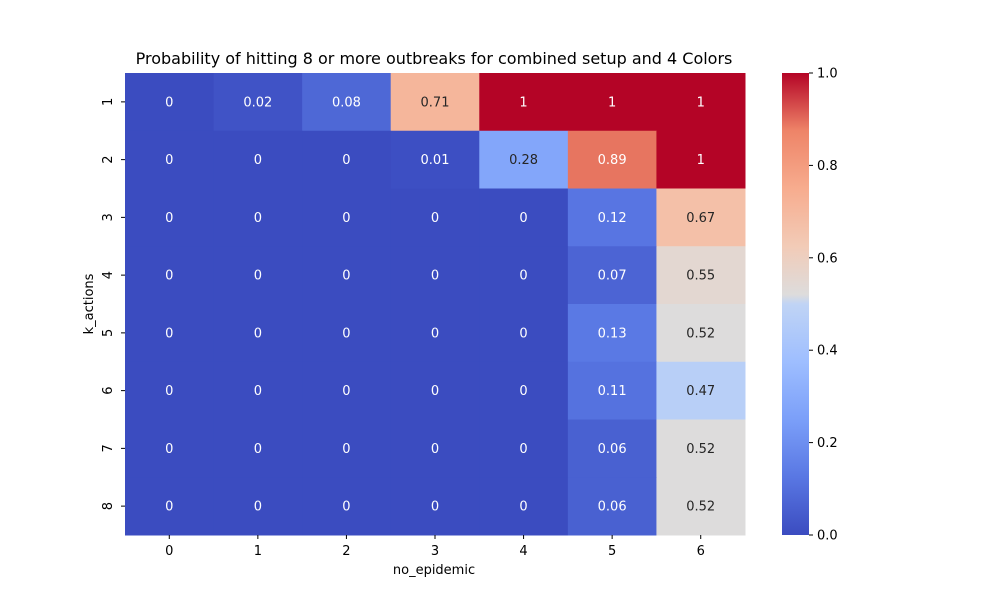  What do you see at coordinates (108, 448) in the screenshot?
I see `y-tick-label: 7` at bounding box center [108, 448].